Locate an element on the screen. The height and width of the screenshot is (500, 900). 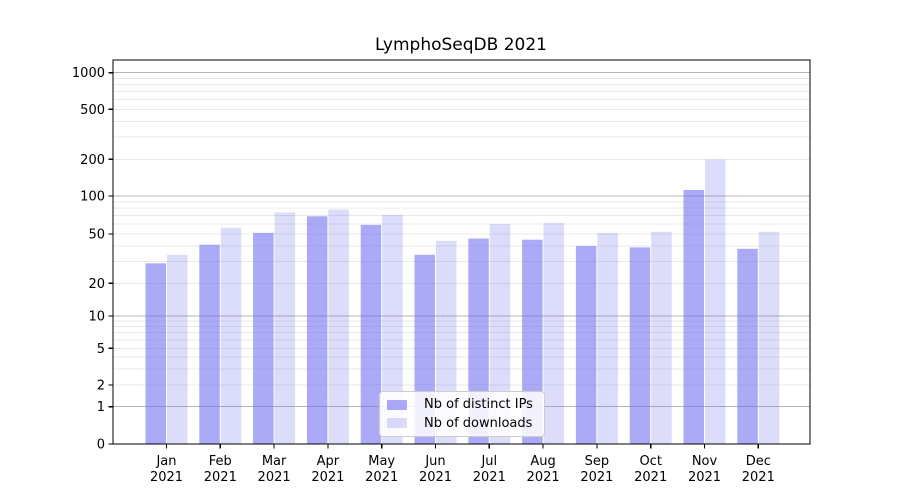
chart-title: LymphoSeqDB 2021 is located at coordinates (461, 45).